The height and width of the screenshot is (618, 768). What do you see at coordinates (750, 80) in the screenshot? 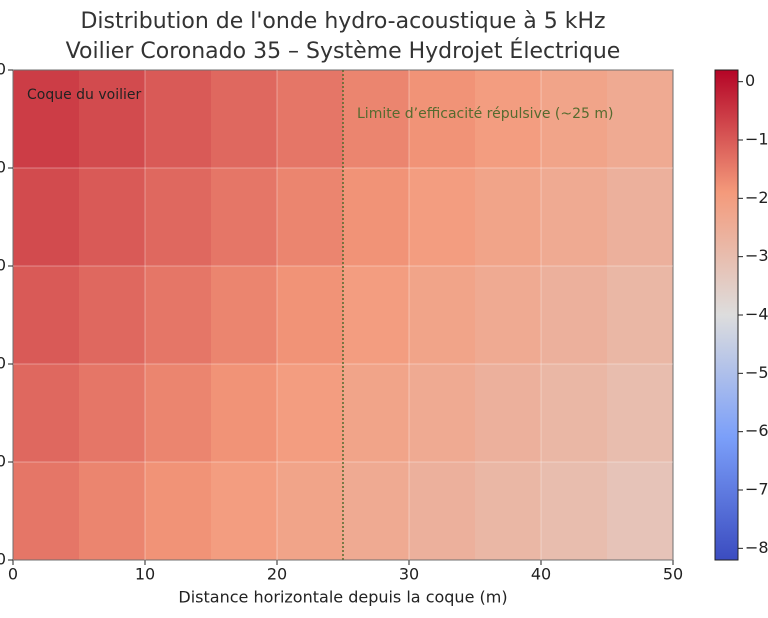
I see `colorbar-tick-label: 0` at bounding box center [750, 80].